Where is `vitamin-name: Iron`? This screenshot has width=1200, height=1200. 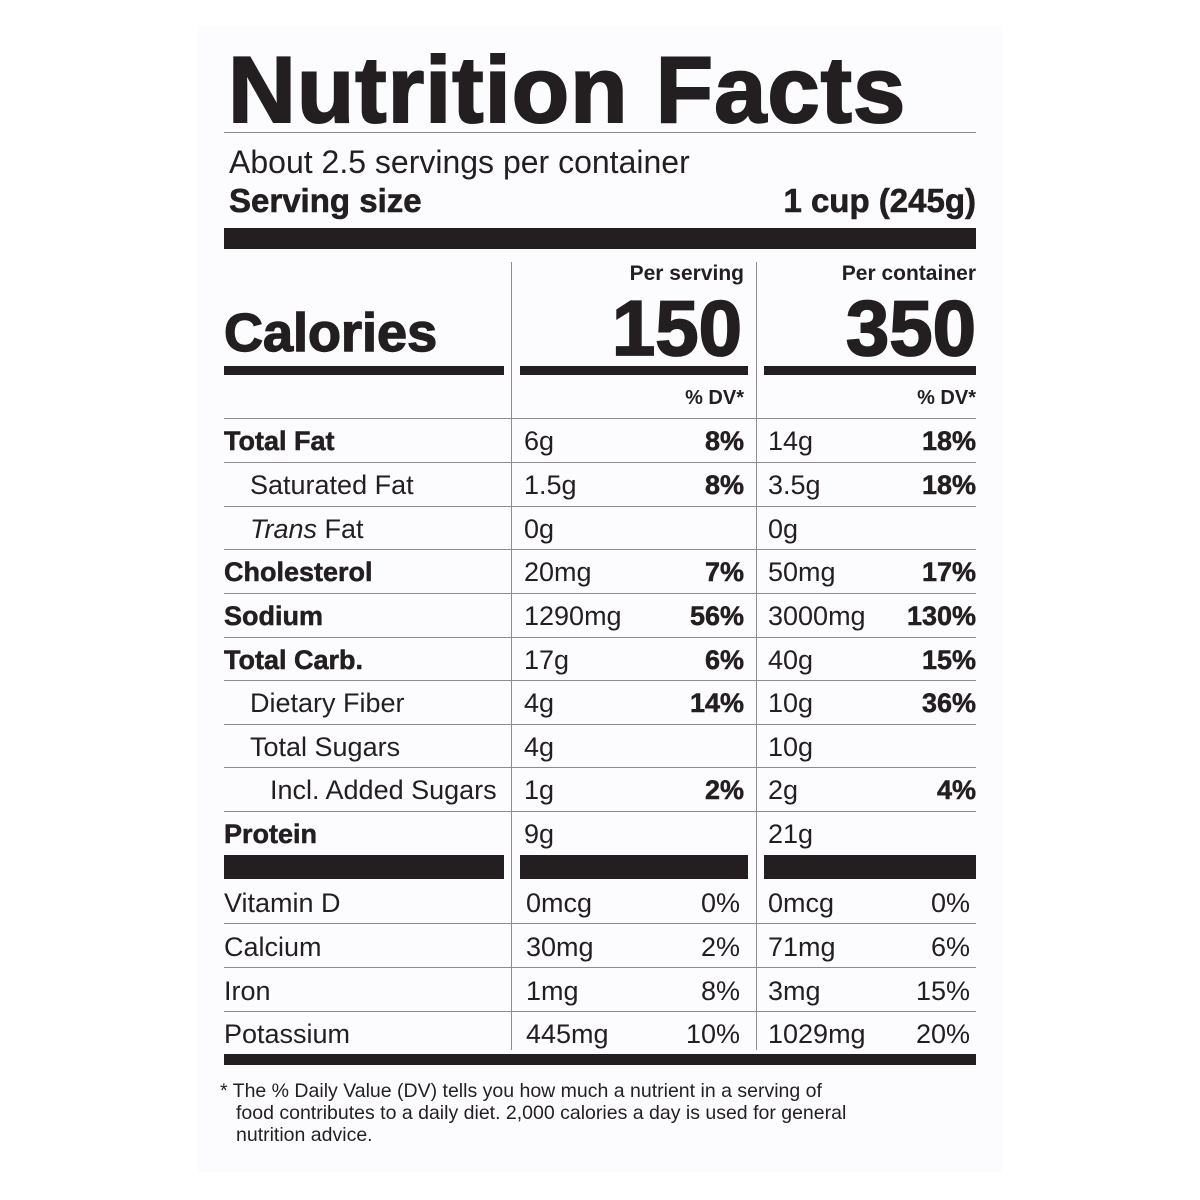
vitamin-name: Iron is located at coordinates (247, 991).